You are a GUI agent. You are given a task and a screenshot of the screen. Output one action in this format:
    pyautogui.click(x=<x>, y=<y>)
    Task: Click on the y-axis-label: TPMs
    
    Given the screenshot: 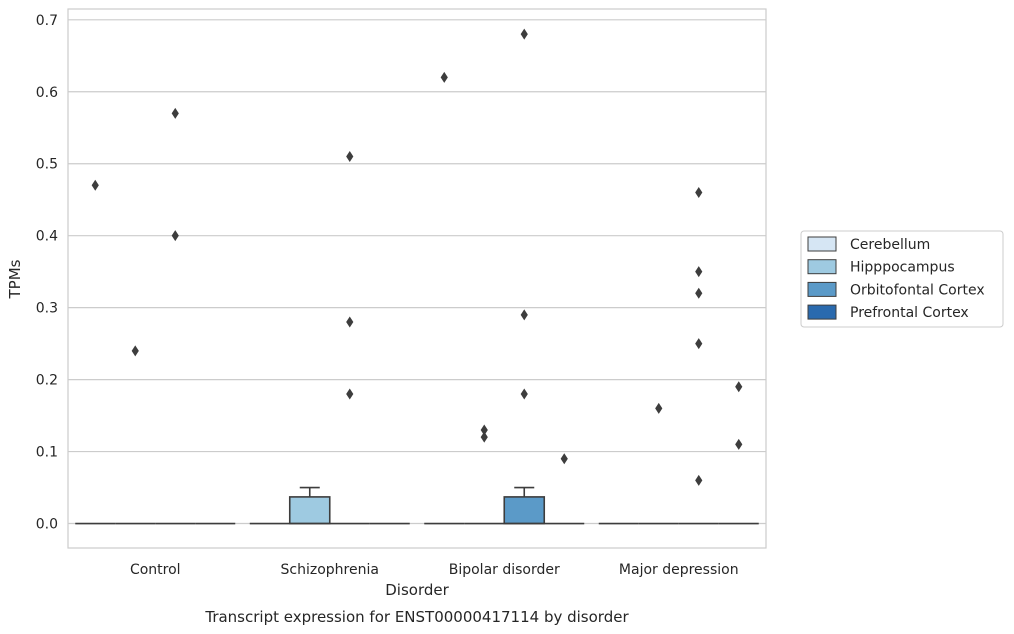 What is the action you would take?
    pyautogui.click(x=15, y=279)
    